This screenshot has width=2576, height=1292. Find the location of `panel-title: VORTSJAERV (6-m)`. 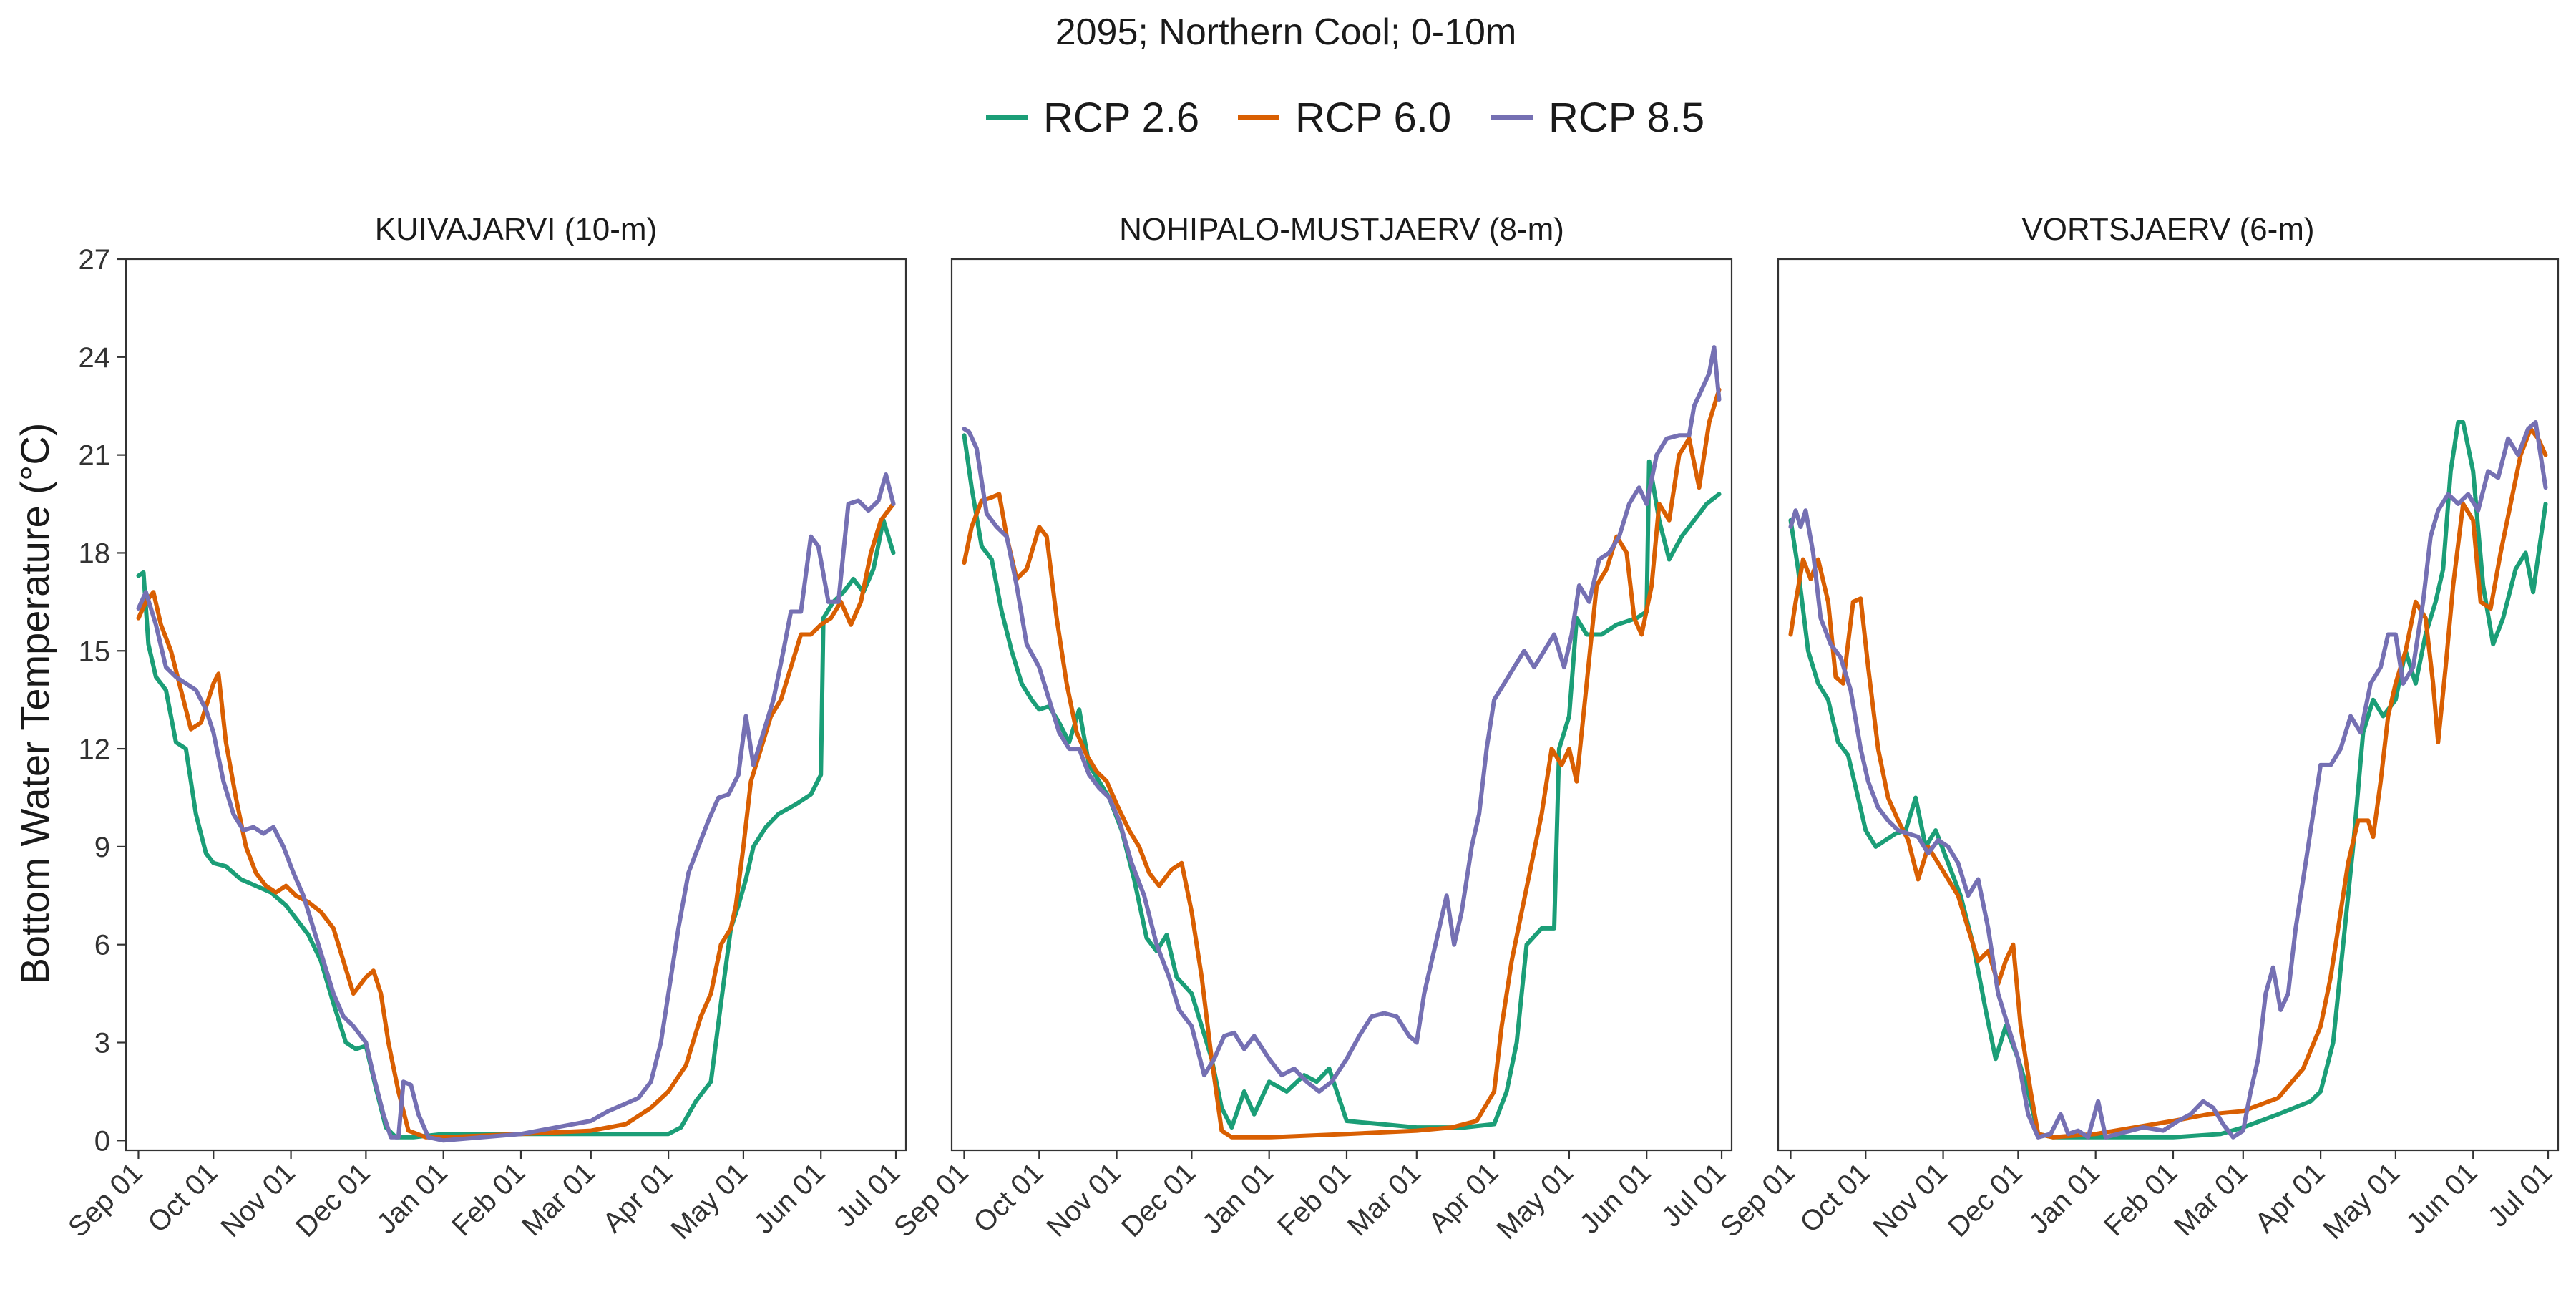

panel-title: VORTSJAERV (6-m) is located at coordinates (2167, 229).